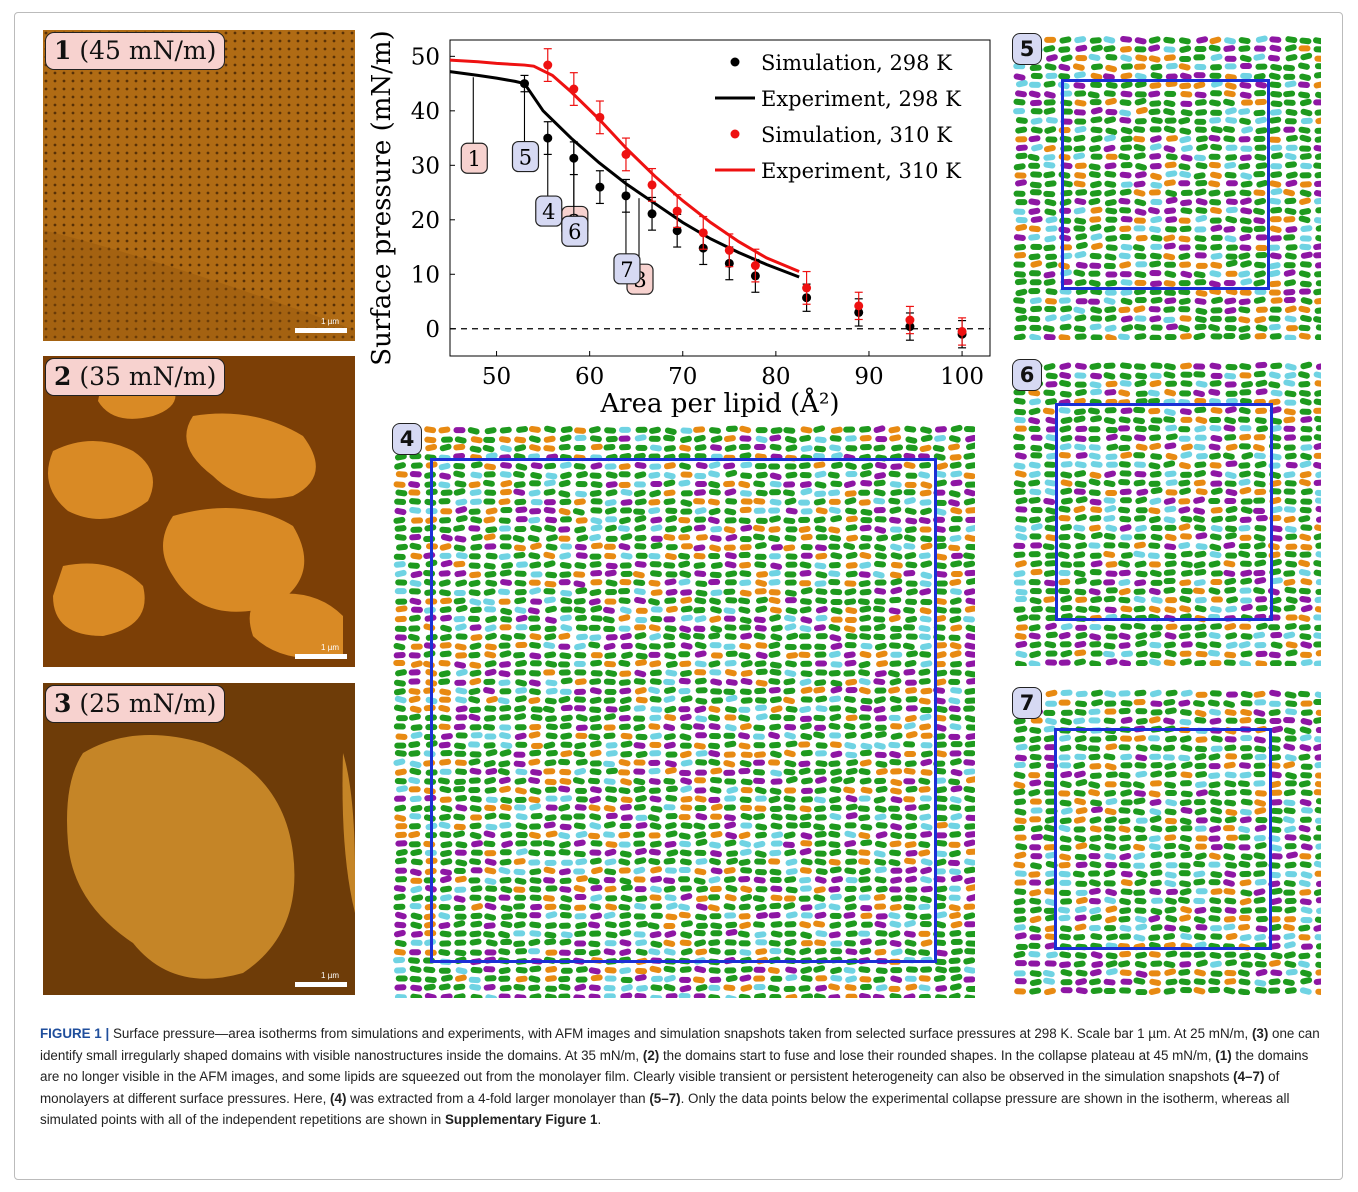  I want to click on afm-image-3: 3 (25 mN/m) 1 µm, so click(199, 839).